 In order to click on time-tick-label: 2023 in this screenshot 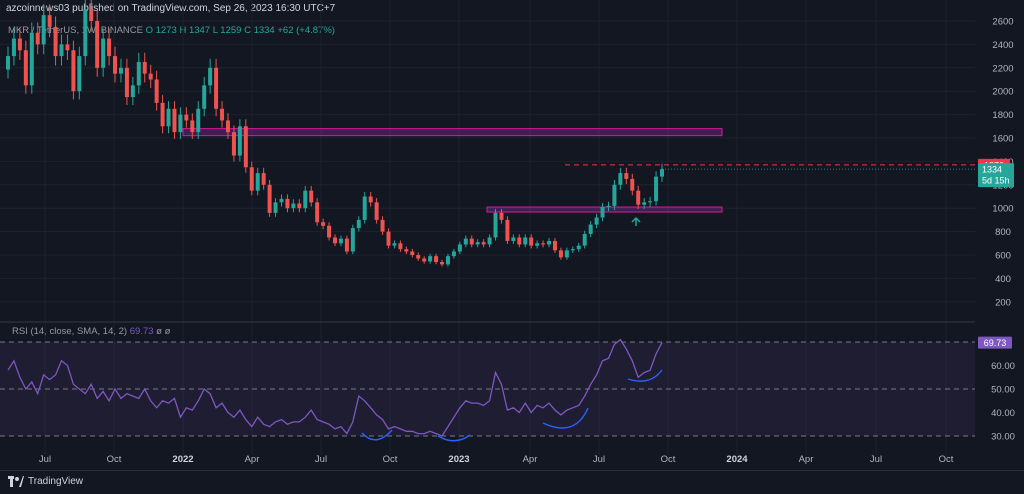, I will do `click(458, 459)`.